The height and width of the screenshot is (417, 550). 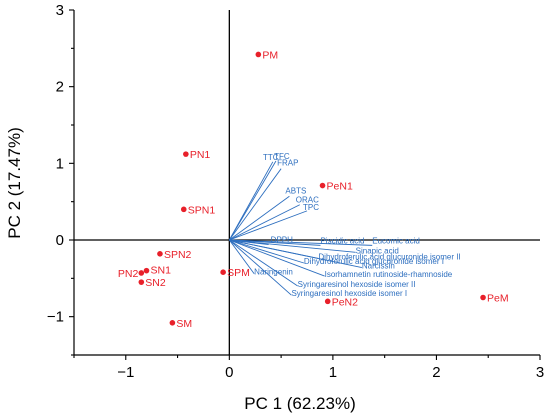 What do you see at coordinates (307, 200) in the screenshot?
I see `loading-label: ORAC` at bounding box center [307, 200].